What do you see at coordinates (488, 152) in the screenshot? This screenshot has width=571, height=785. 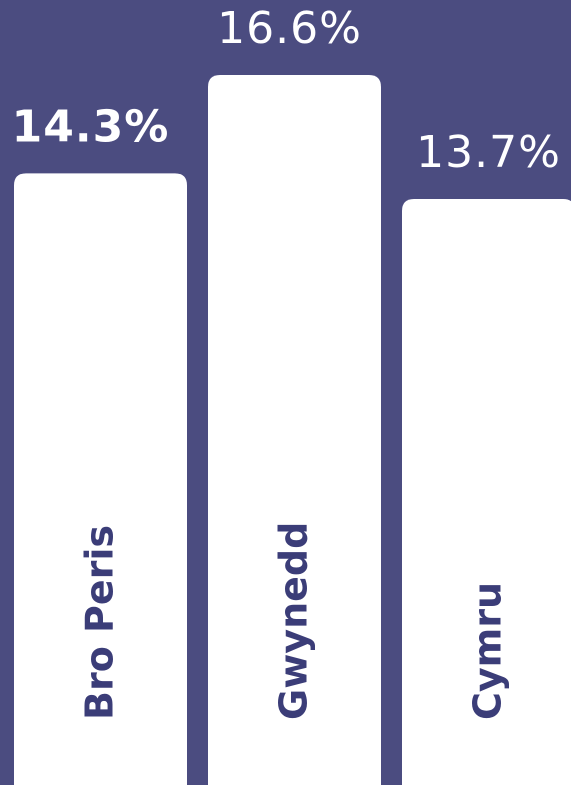 I see `value-label: 13.7%` at bounding box center [488, 152].